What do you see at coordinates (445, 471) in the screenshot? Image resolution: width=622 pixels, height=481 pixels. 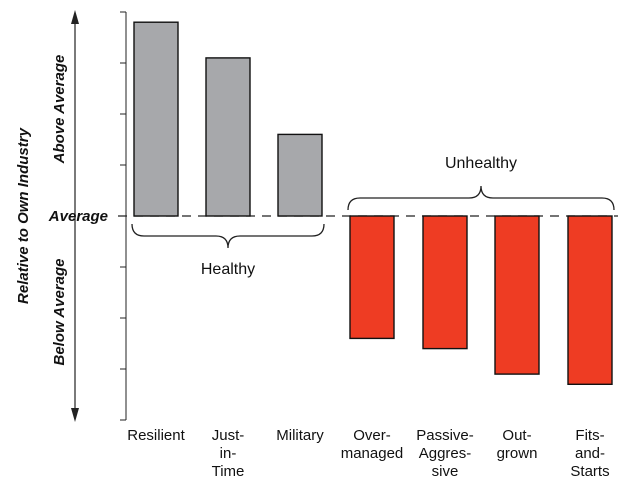 I see `category-label-line: sive` at bounding box center [445, 471].